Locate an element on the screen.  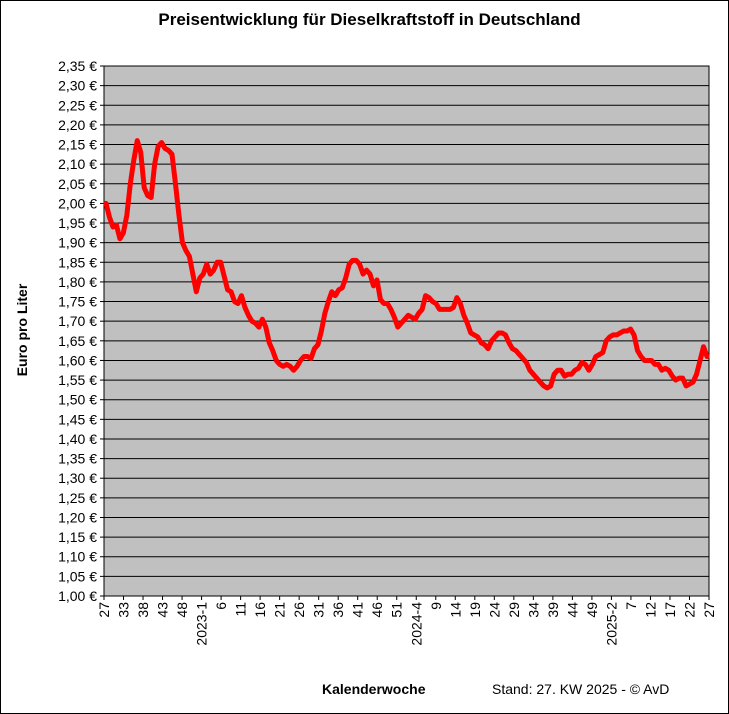
y-tick-label: 2,30 € is located at coordinates (77, 86).